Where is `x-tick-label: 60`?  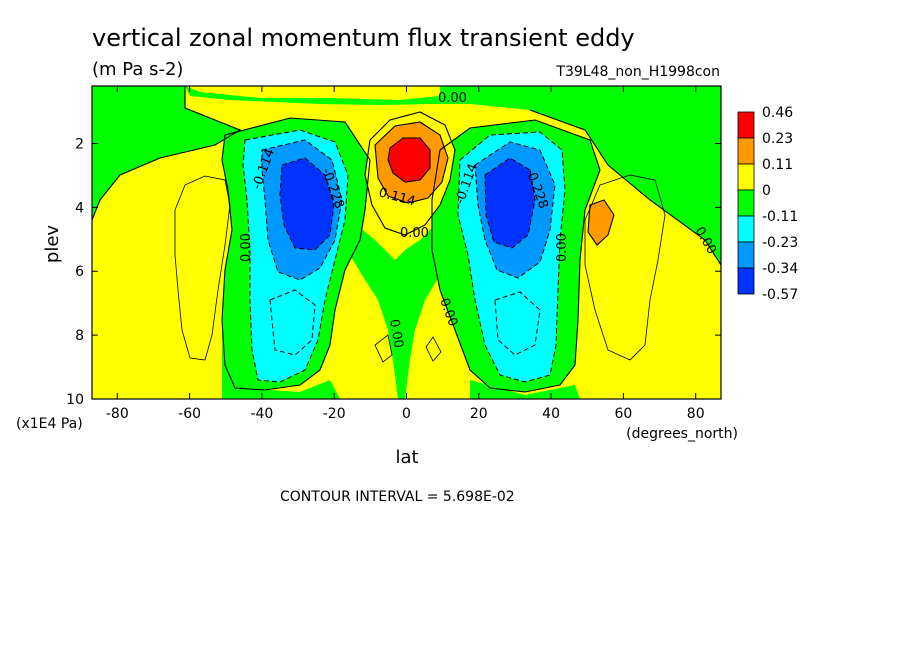
x-tick-label: 60 is located at coordinates (623, 414).